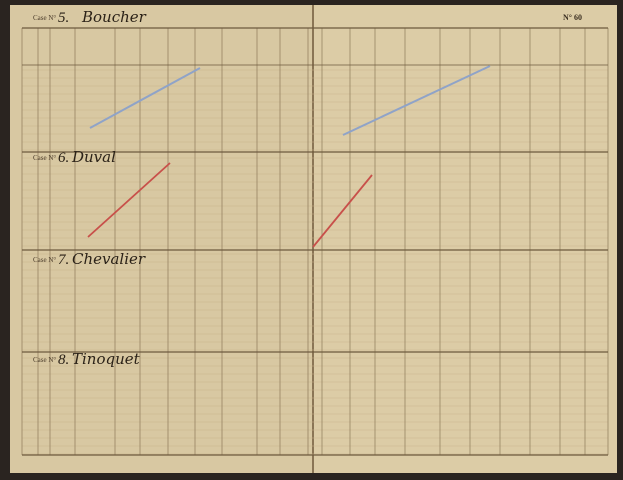 The image size is (623, 480). What do you see at coordinates (63, 260) in the screenshot?
I see `case-number: 7.` at bounding box center [63, 260].